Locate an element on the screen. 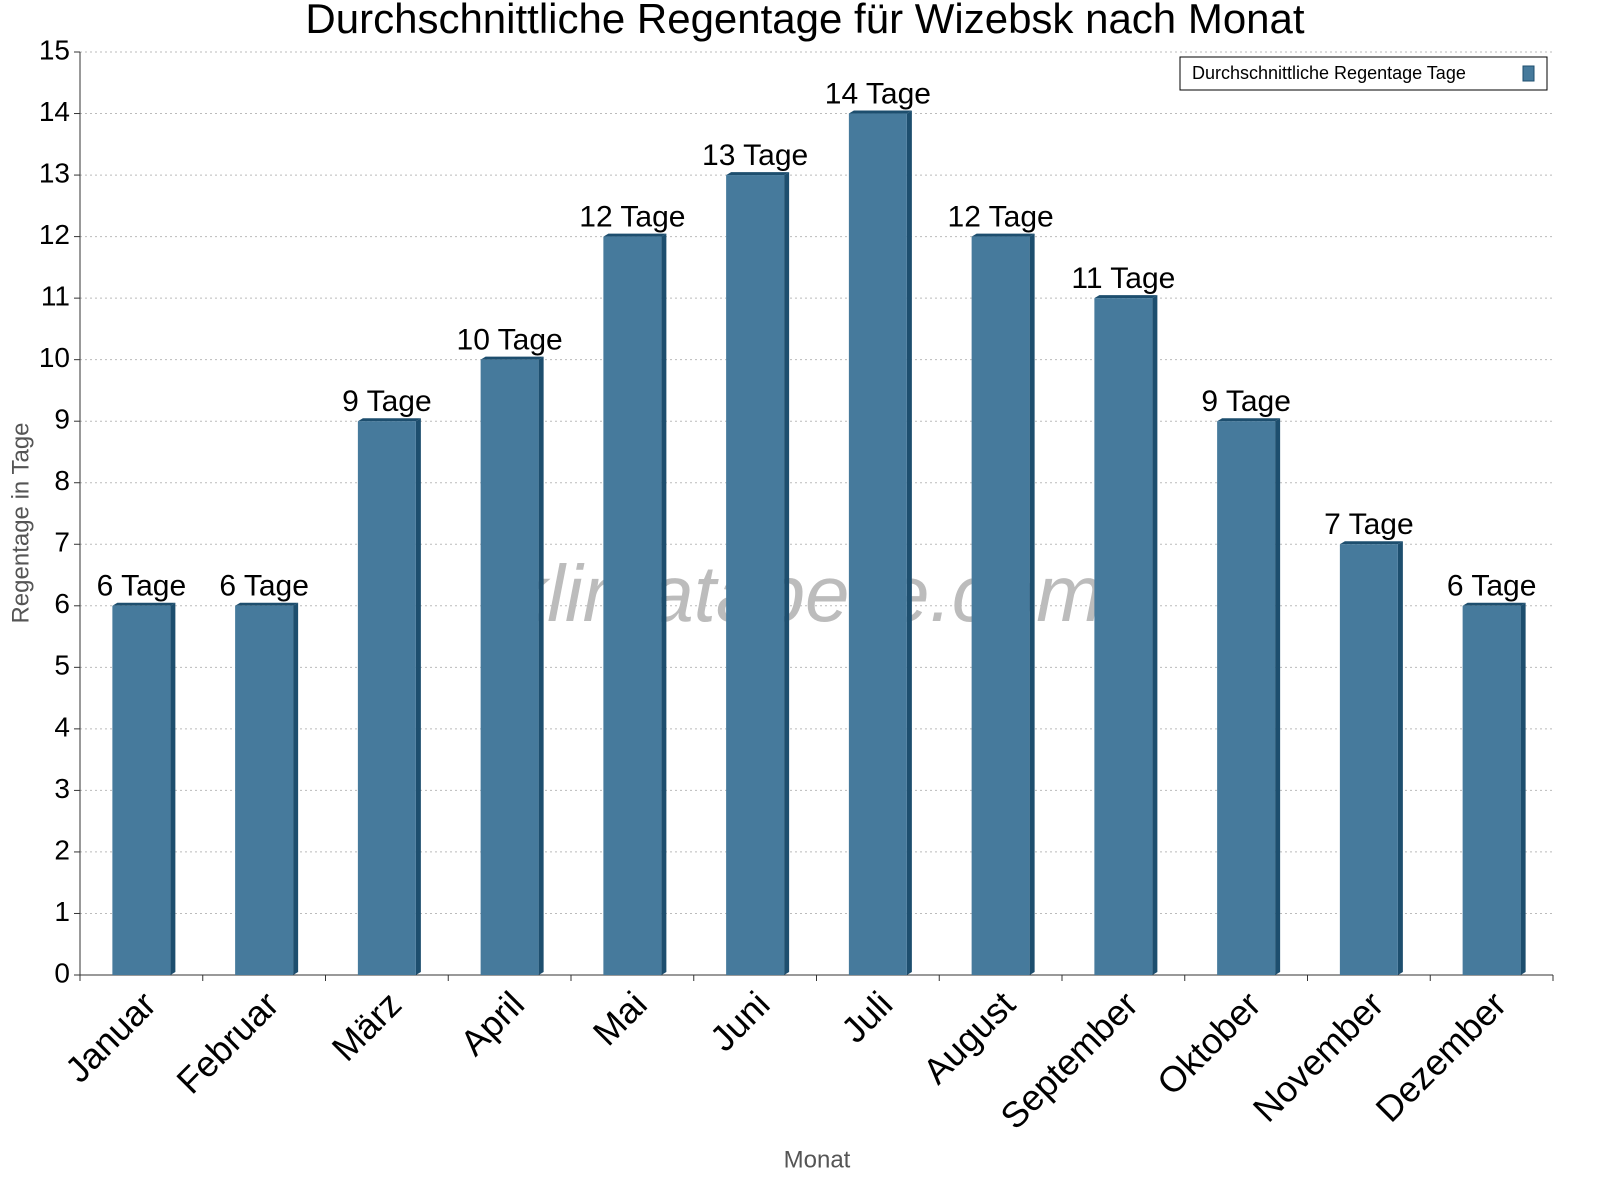  x-tick-label: April is located at coordinates (492, 1023).